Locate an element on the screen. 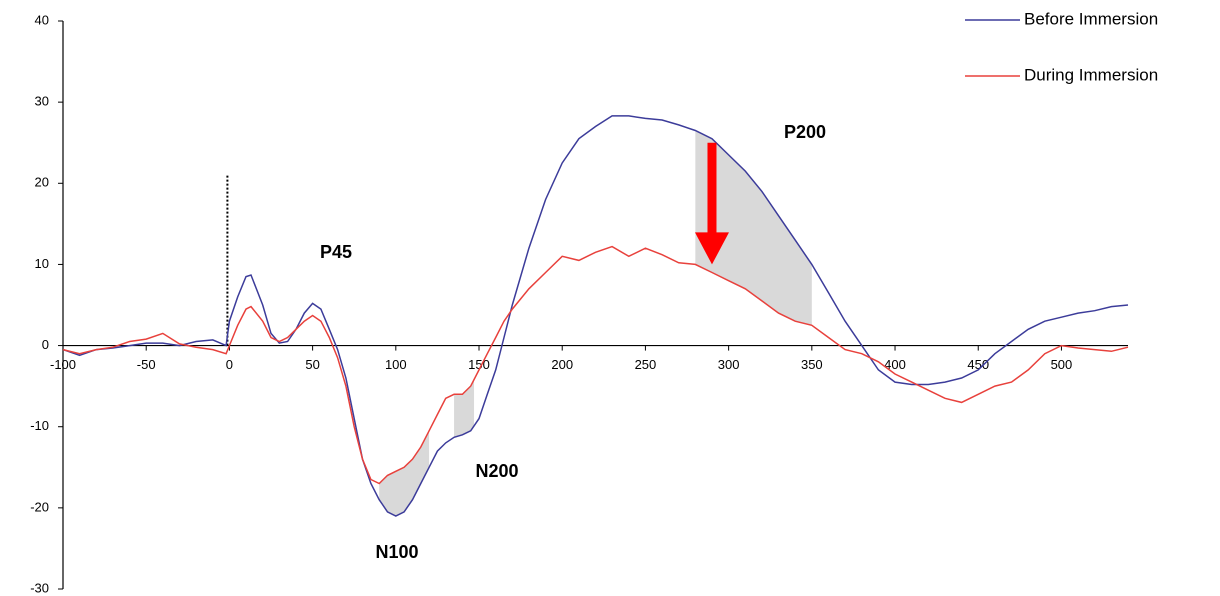  annotation: N200 is located at coordinates (496, 471).